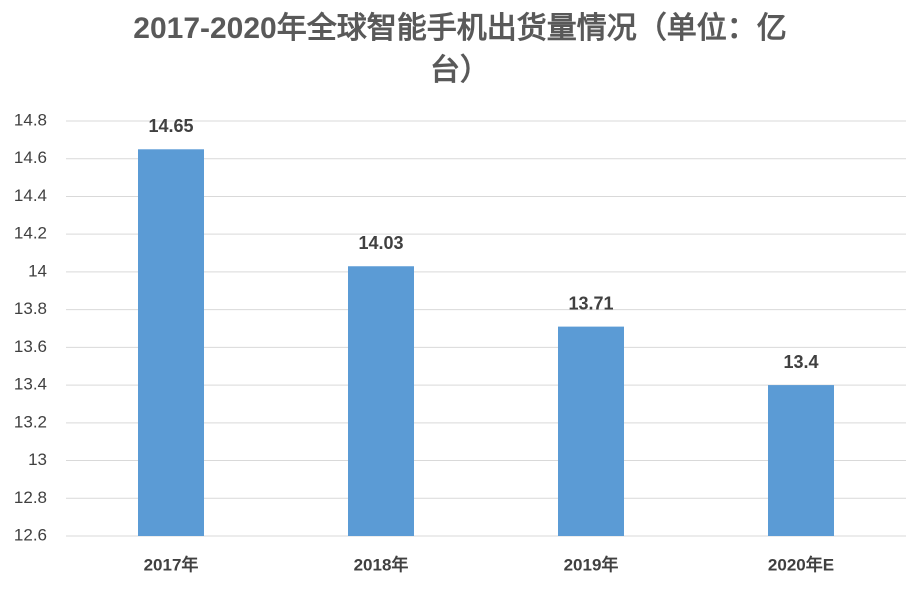 Image resolution: width=920 pixels, height=590 pixels. Describe the element at coordinates (37, 270) in the screenshot. I see `y-tick-label: 14` at that location.